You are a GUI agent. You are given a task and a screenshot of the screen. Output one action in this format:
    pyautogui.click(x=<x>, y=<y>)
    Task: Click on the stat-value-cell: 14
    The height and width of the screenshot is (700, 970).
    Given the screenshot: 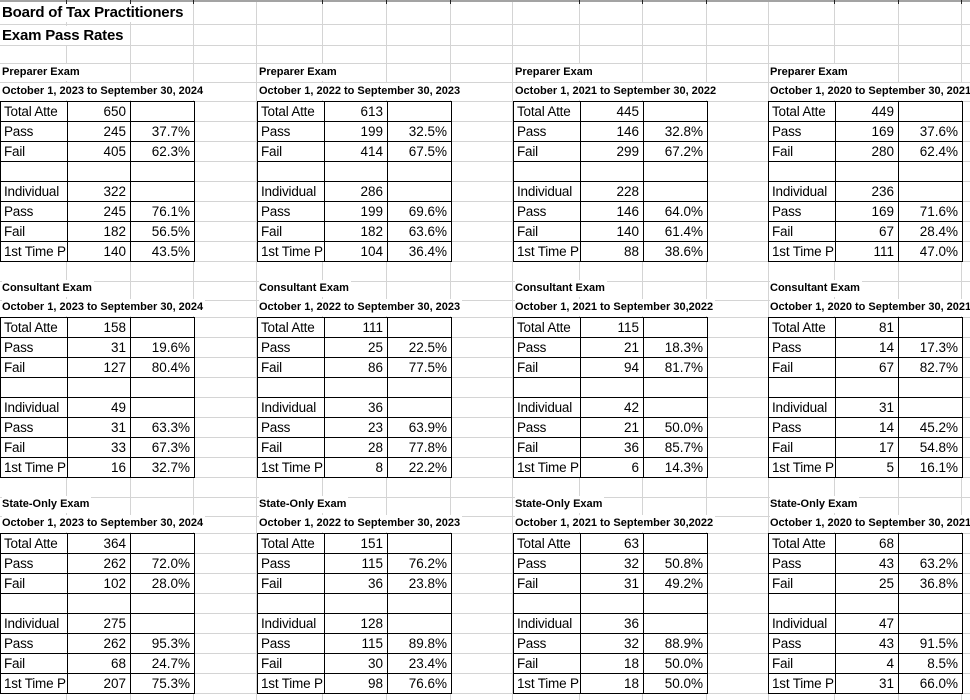 What is the action you would take?
    pyautogui.click(x=867, y=347)
    